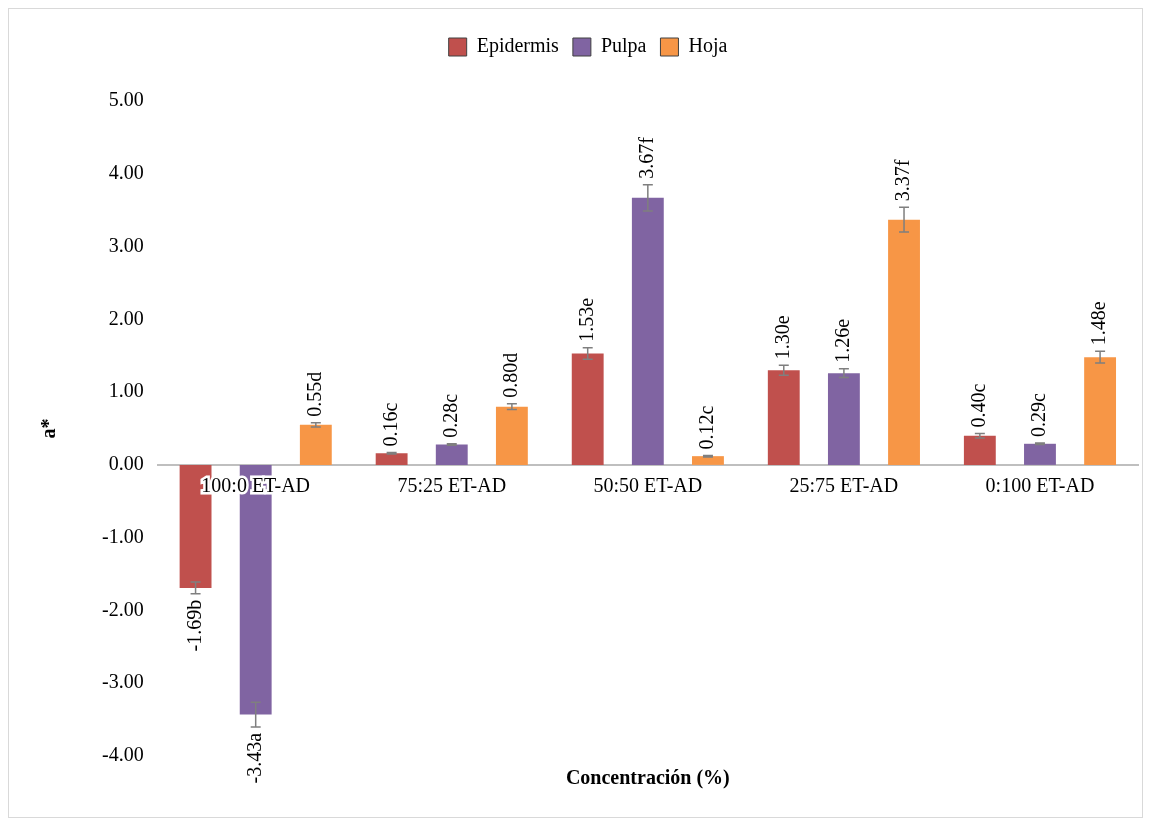 The height and width of the screenshot is (818, 1151). Describe the element at coordinates (126, 390) in the screenshot. I see `y-tick-label: 1.00` at that location.